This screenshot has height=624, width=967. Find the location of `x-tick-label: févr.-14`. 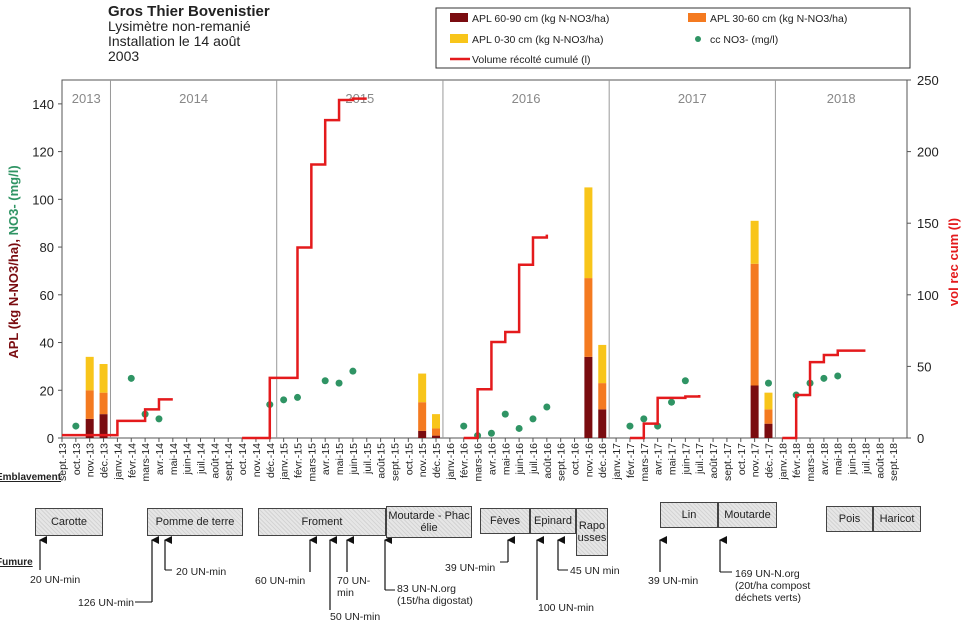

x-tick-label: févr.-14 is located at coordinates (132, 460).